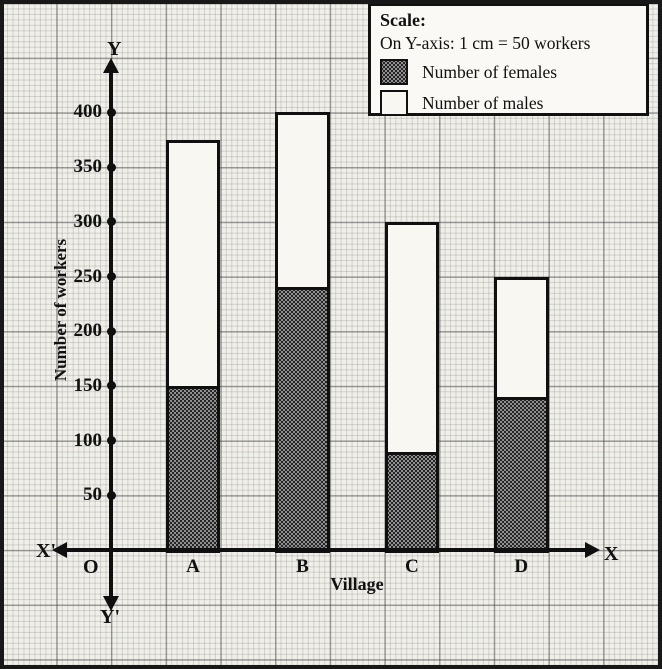 Image resolution: width=662 pixels, height=669 pixels. Describe the element at coordinates (114, 49) in the screenshot. I see `axis-label-y: Y` at that location.